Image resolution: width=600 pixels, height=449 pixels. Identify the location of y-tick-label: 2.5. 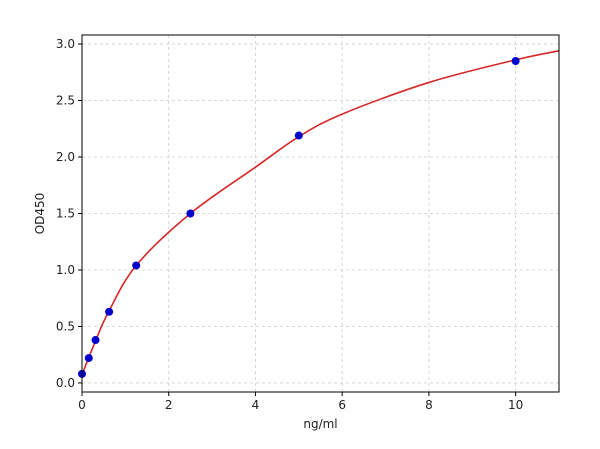
(65, 101).